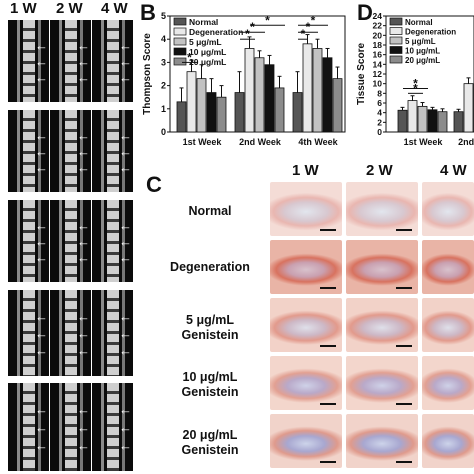 The image size is (474, 474). Describe the element at coordinates (163, 109) in the screenshot. I see `y-tick-label: 1` at that location.